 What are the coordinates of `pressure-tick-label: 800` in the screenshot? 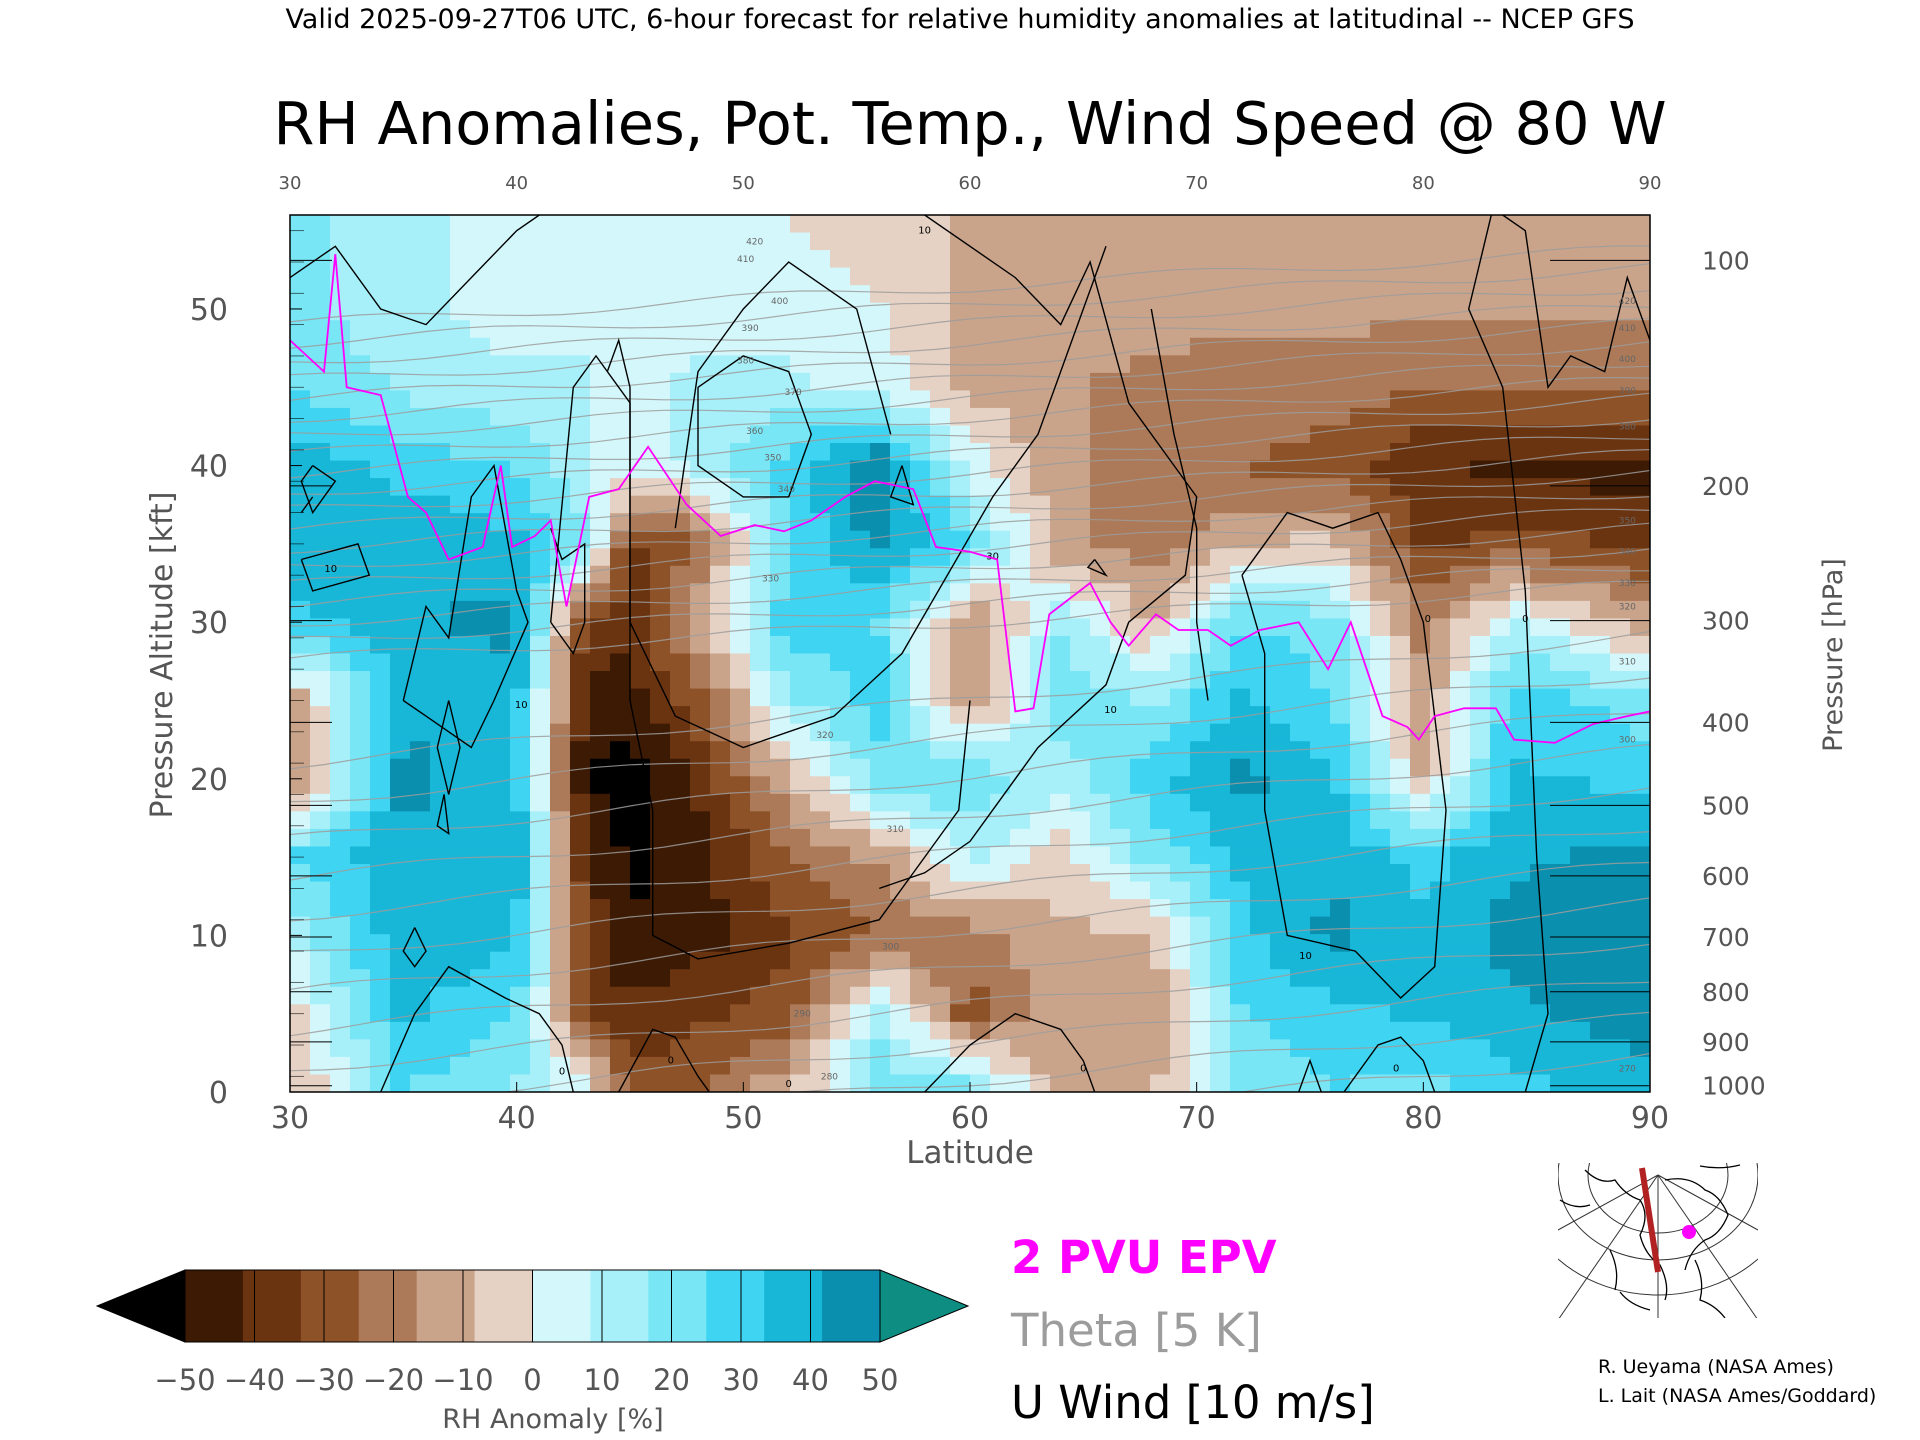 It's located at (1726, 992).